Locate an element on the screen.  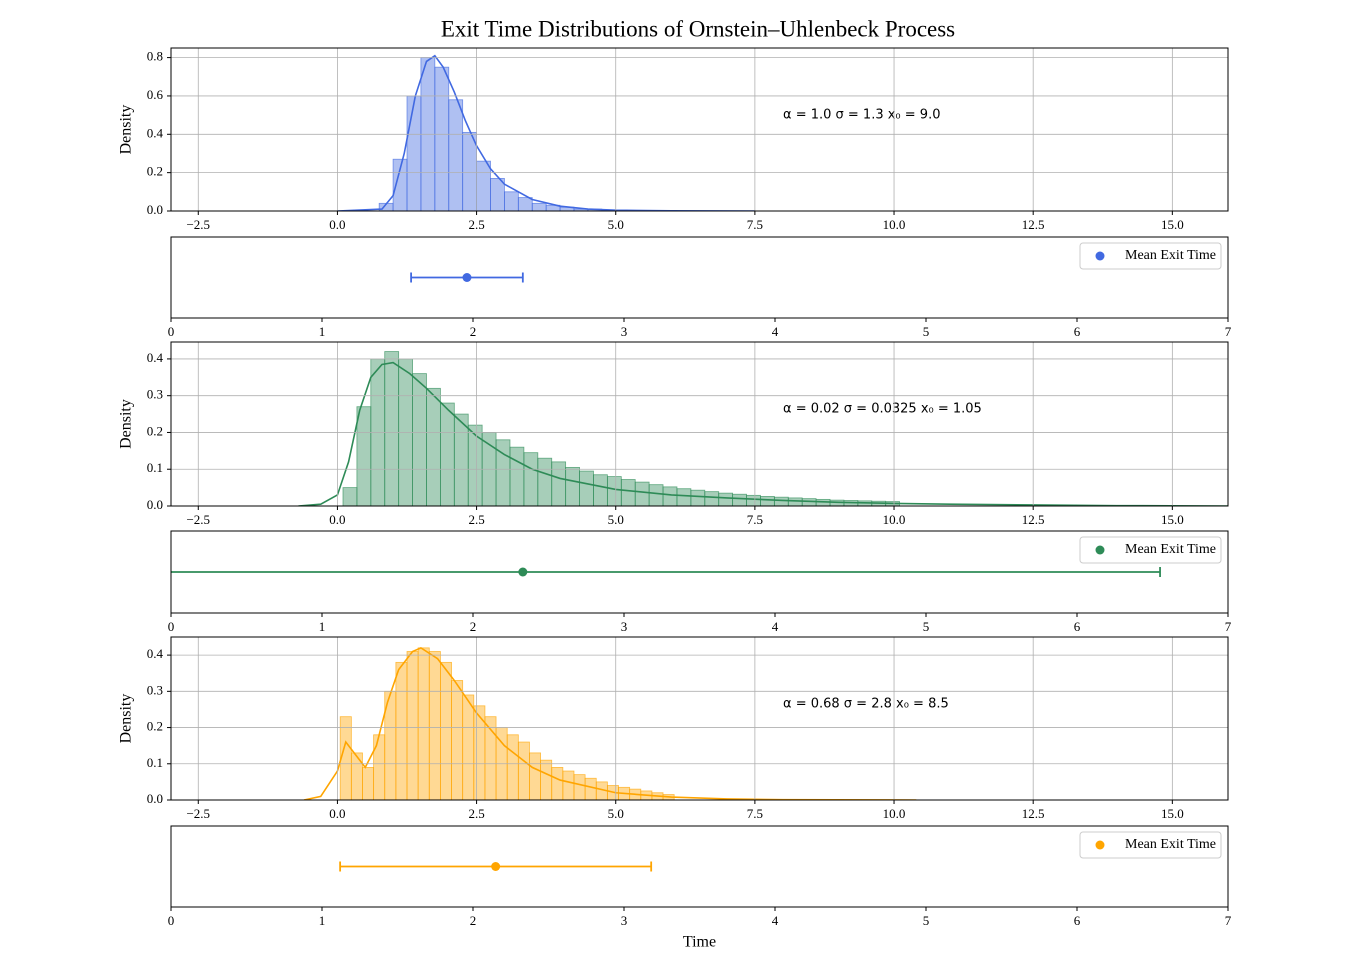
x-tick-label: 2 is located at coordinates (473, 920).